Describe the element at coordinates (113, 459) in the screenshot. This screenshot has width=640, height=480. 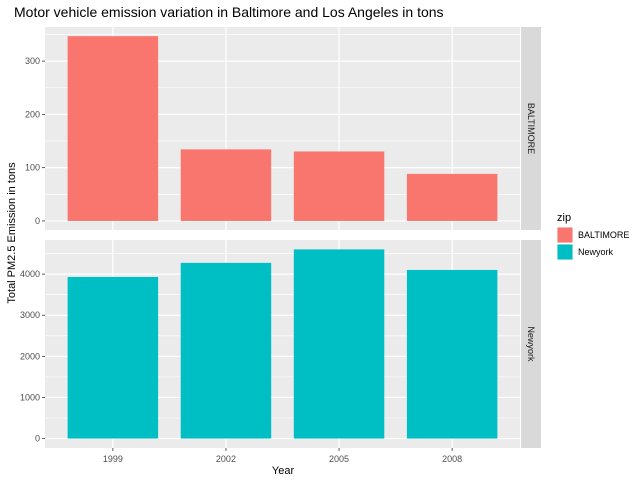
I see `x-tick-label: 1999` at that location.